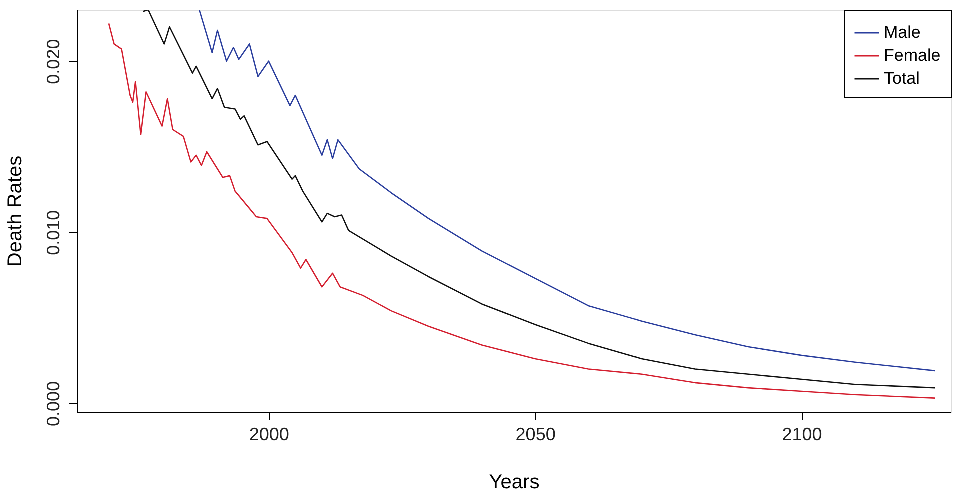  Describe the element at coordinates (15, 212) in the screenshot. I see `y-axis-title: Death Rates` at that location.